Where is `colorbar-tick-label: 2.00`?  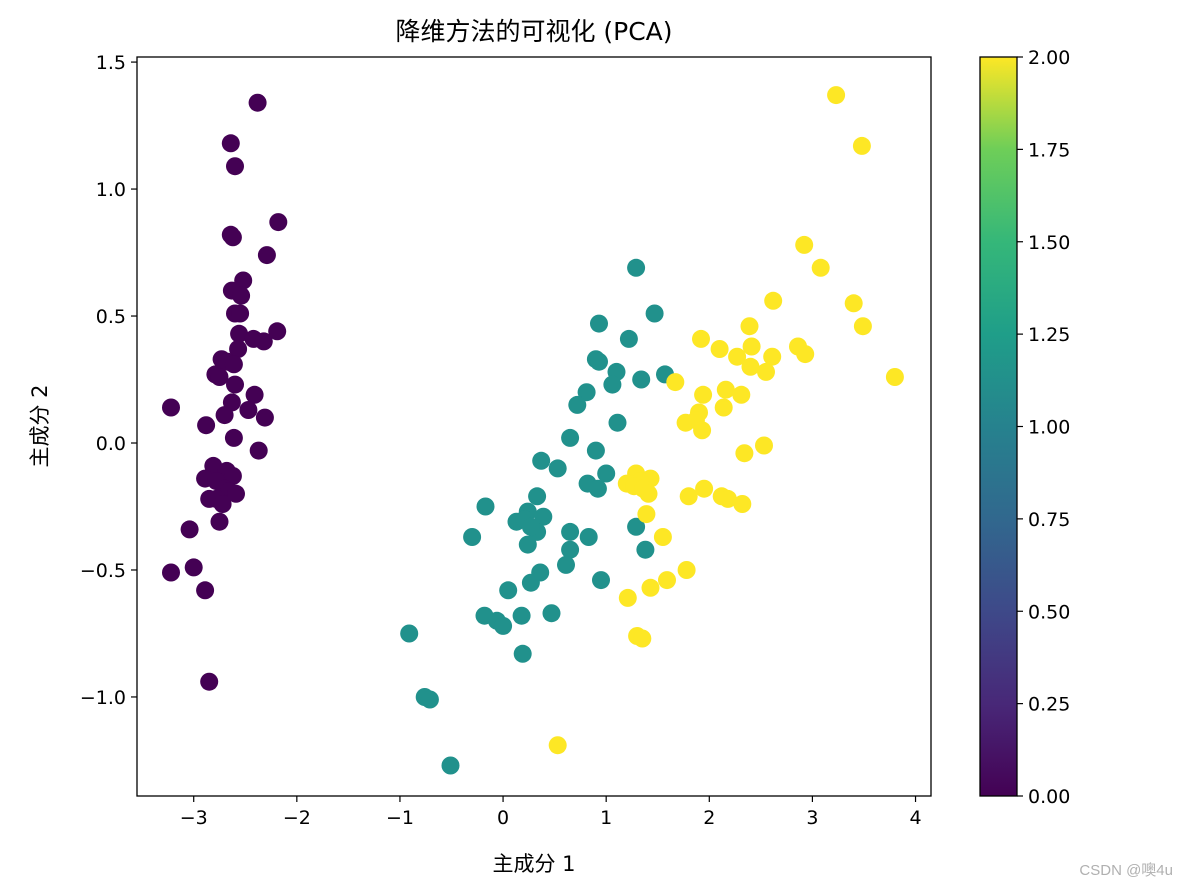 colorbar-tick-label: 2.00 is located at coordinates (1049, 58).